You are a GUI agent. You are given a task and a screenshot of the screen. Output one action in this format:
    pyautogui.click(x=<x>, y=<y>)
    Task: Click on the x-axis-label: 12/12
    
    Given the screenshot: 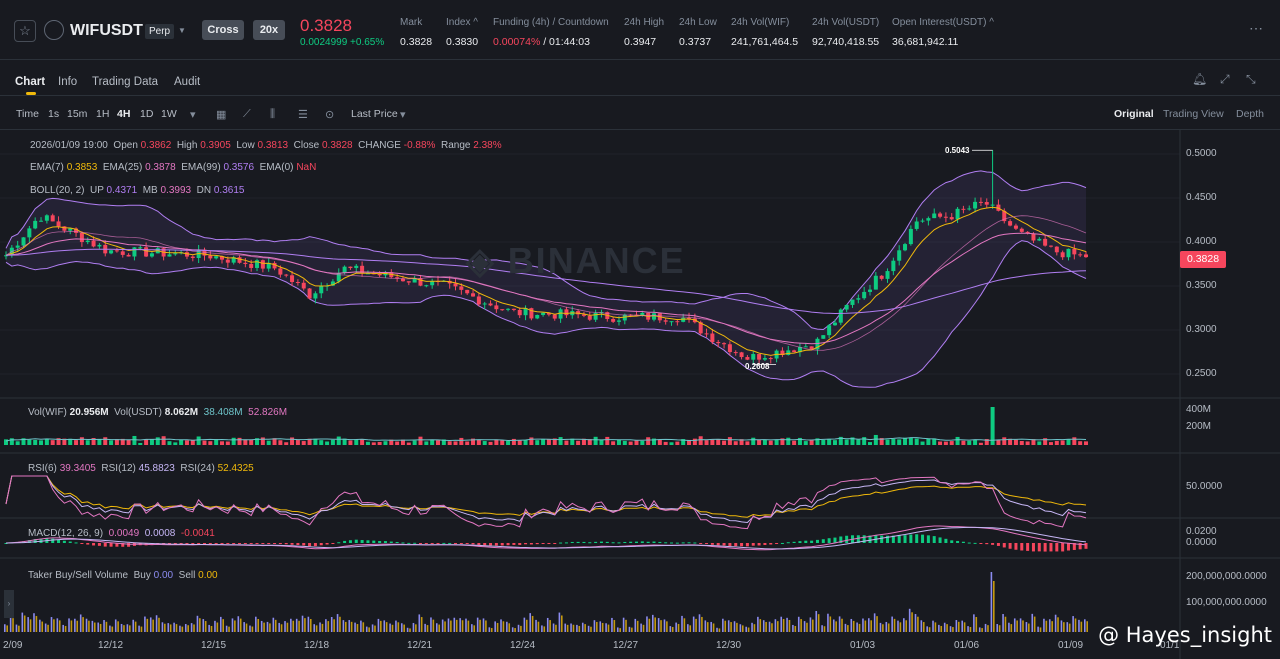 What is the action you would take?
    pyautogui.click(x=111, y=645)
    